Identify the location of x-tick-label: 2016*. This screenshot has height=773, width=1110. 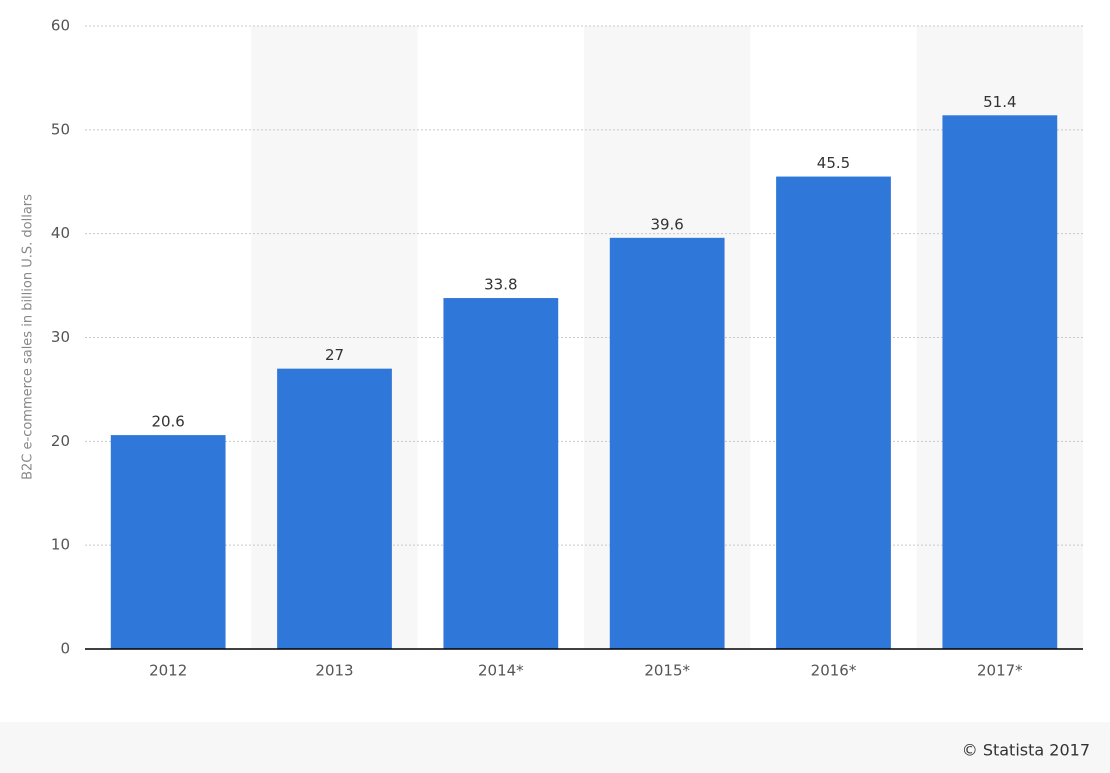
(834, 671).